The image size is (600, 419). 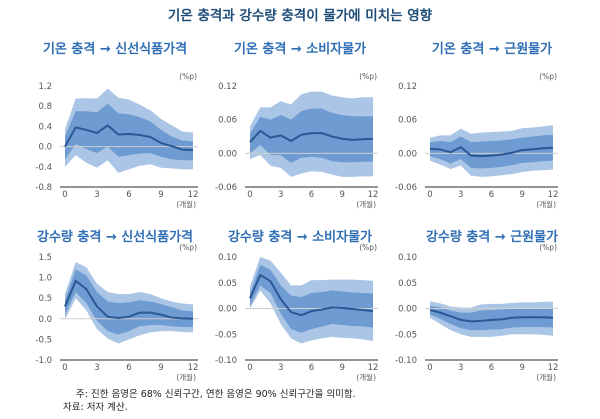 I want to click on y-tick-label: -0.4, so click(x=43, y=168).